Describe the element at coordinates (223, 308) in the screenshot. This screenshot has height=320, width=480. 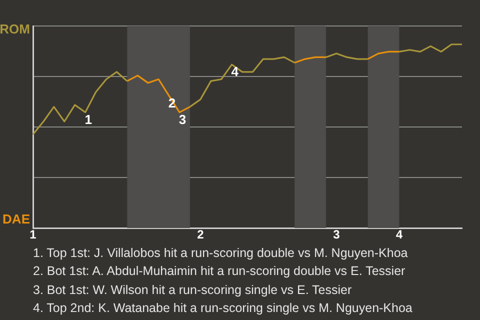
I see `text: 4. Top 2nd: K. Watanabe hit a run-scoring single vs M. Nguyen-Khoa` at that location.